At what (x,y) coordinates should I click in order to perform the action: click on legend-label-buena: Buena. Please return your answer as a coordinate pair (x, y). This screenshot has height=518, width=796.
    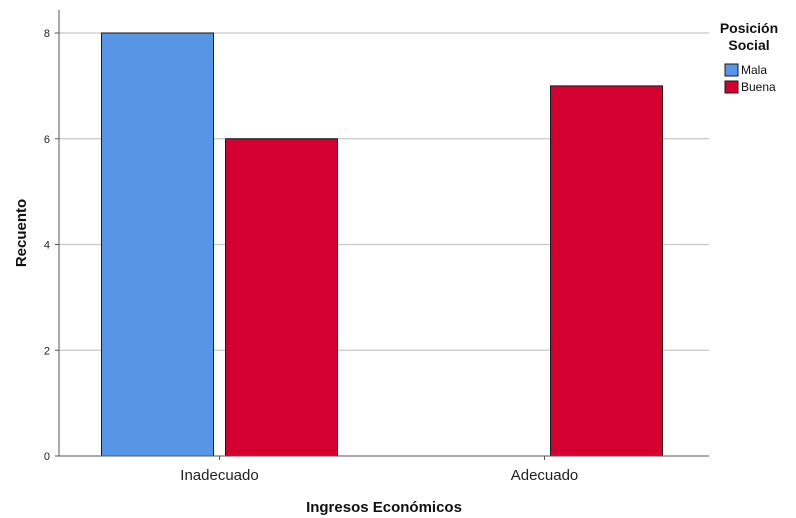
    Looking at the image, I should click on (758, 87).